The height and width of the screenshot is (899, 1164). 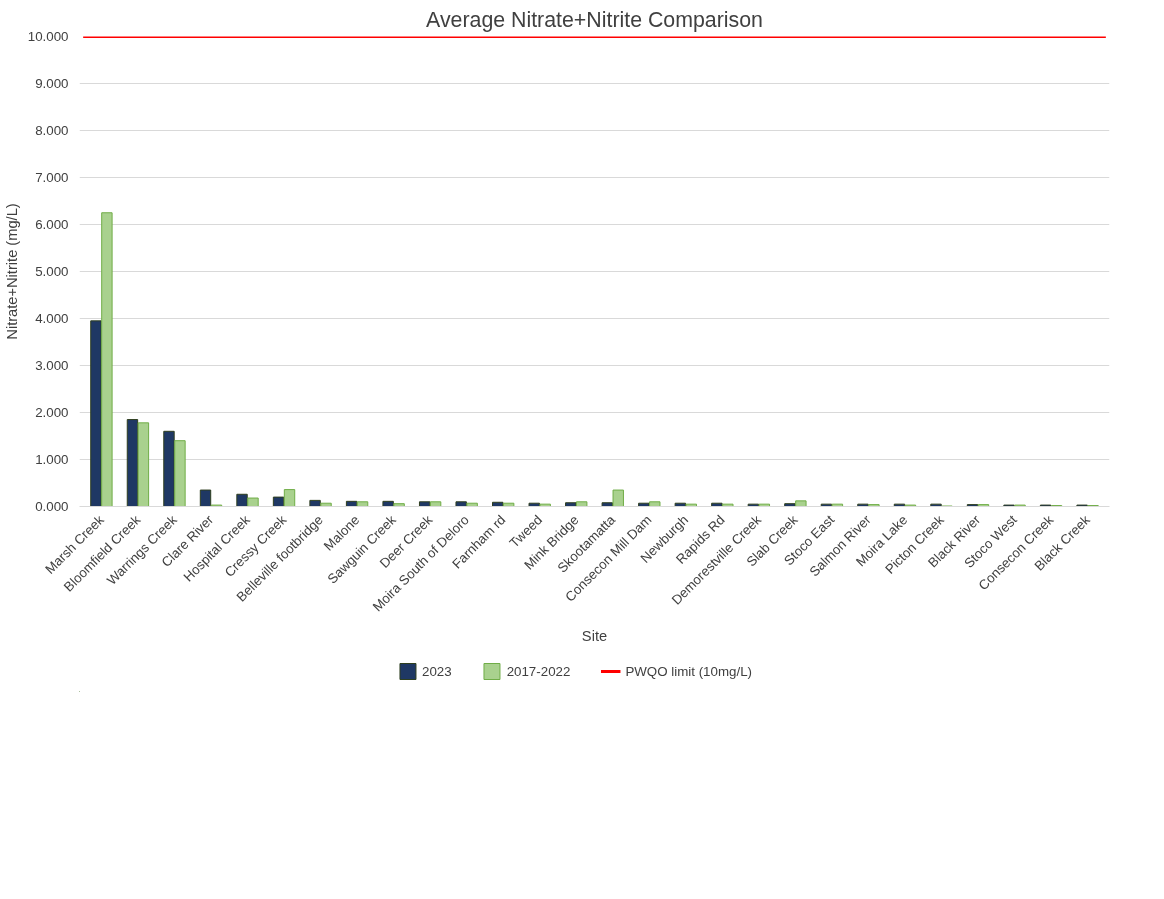 I want to click on y-tick-label: 10.000, so click(x=48, y=36).